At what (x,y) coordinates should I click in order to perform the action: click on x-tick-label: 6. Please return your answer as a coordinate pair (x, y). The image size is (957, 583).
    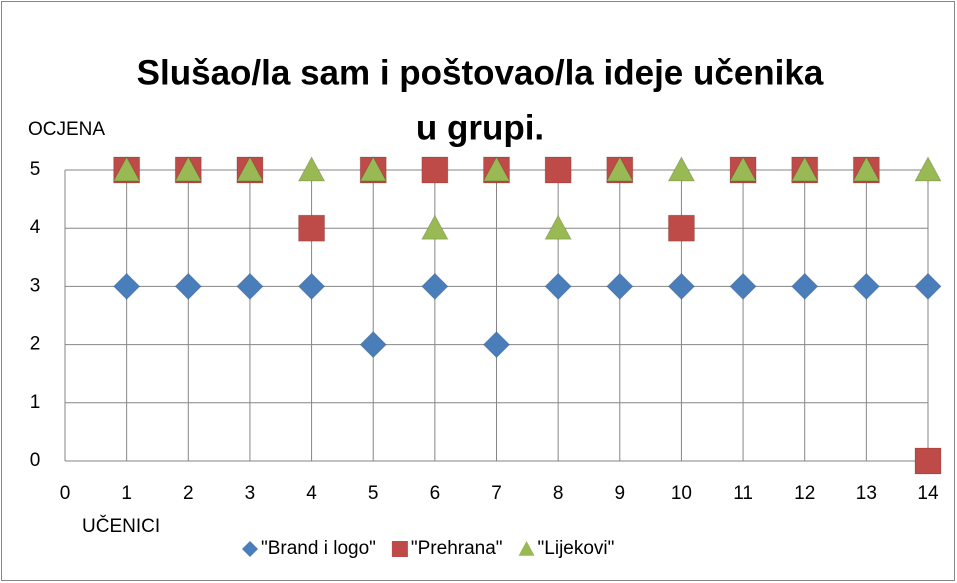
    Looking at the image, I should click on (435, 493).